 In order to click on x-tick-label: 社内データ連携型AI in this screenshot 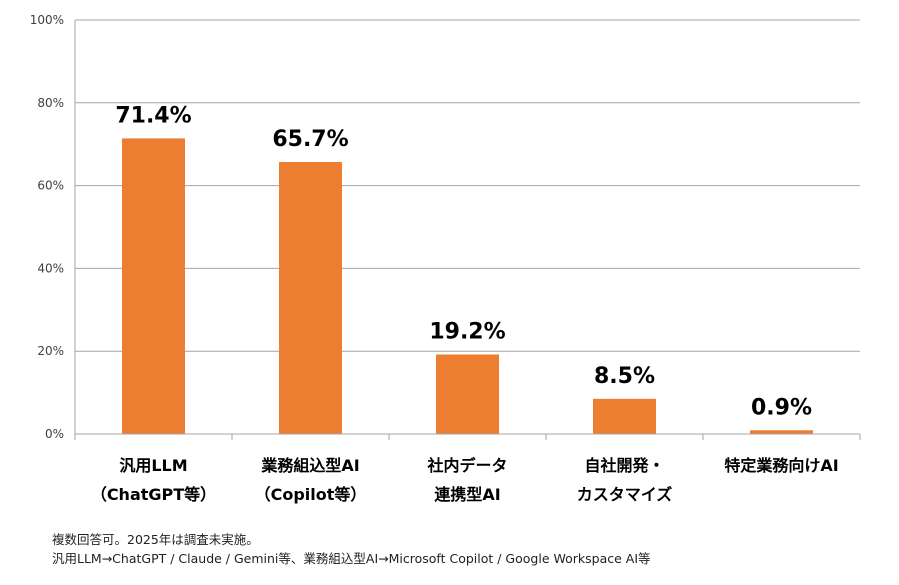, I will do `click(466, 480)`.